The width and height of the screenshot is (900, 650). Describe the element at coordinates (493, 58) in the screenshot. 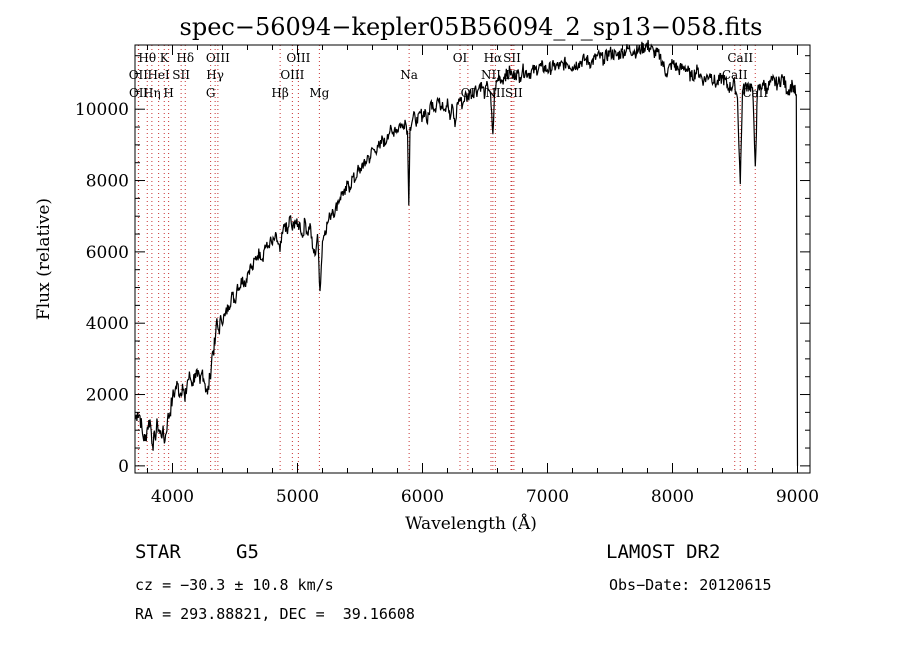

I see `spectral-line-label: Hα` at that location.